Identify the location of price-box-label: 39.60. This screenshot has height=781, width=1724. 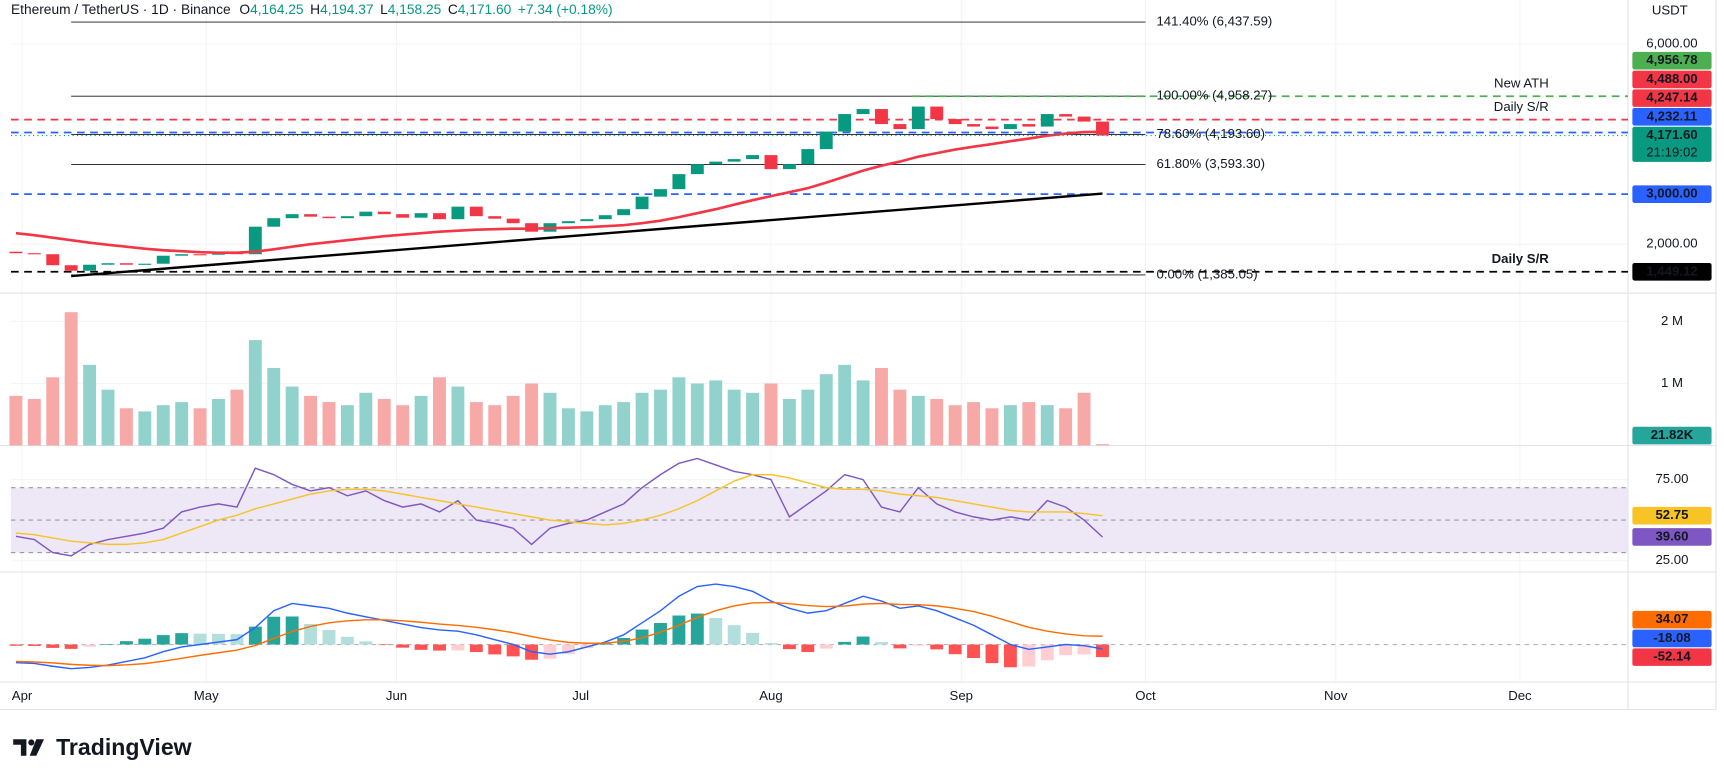
(1671, 535).